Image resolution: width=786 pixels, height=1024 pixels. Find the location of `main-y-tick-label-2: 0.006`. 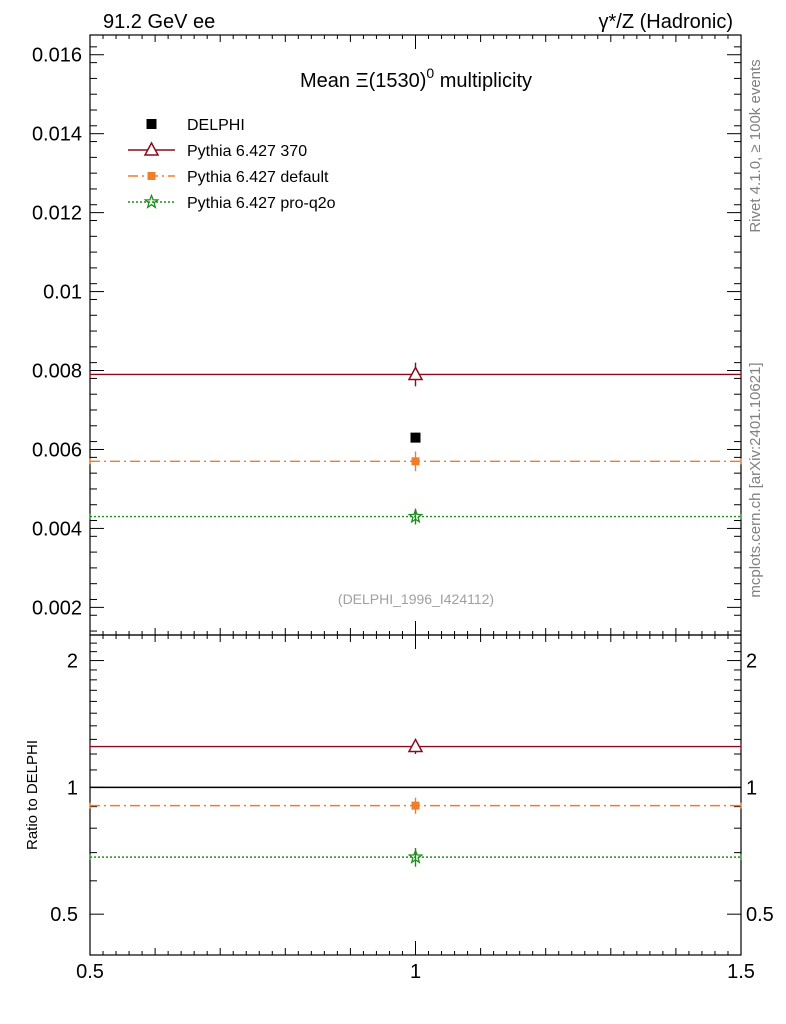

main-y-tick-label-2: 0.006 is located at coordinates (57, 450).